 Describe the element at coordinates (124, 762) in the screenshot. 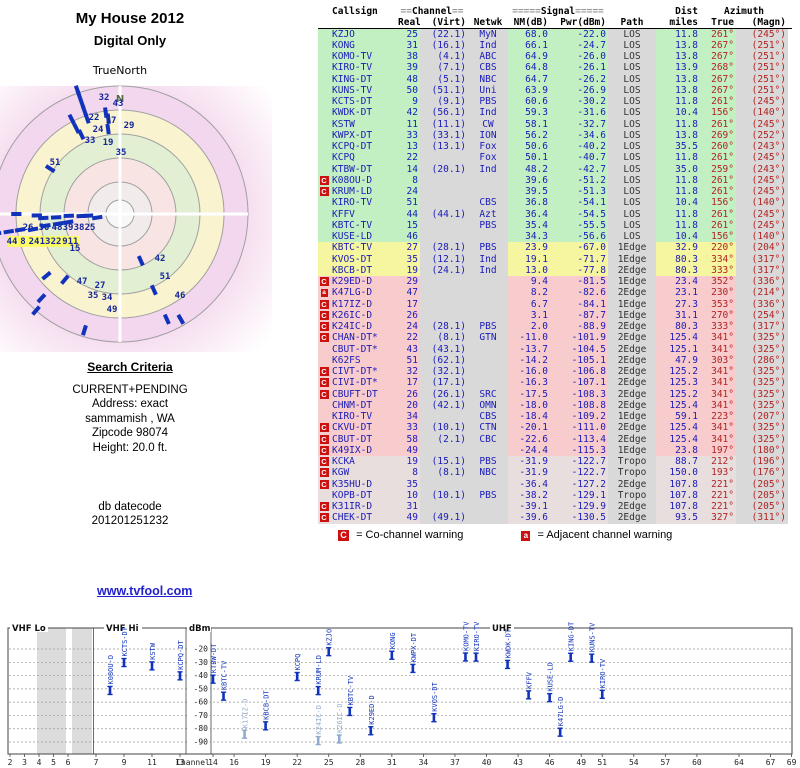

I see `svg-text: 9` at that location.